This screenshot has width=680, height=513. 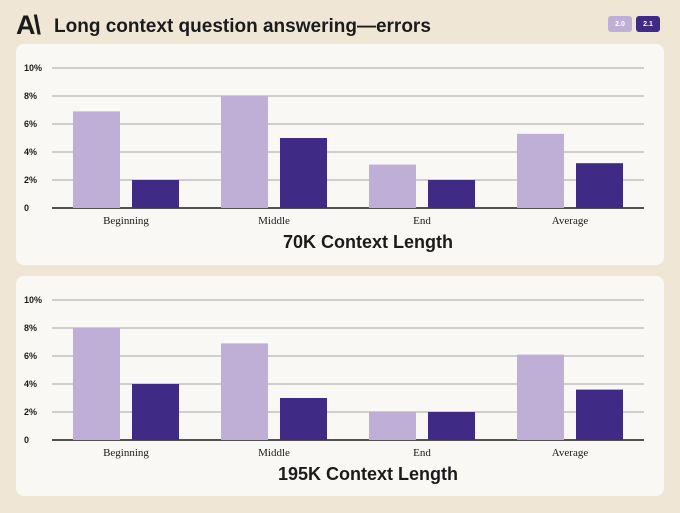 What do you see at coordinates (368, 474) in the screenshot?
I see `chart-title: 195K Context Length` at bounding box center [368, 474].